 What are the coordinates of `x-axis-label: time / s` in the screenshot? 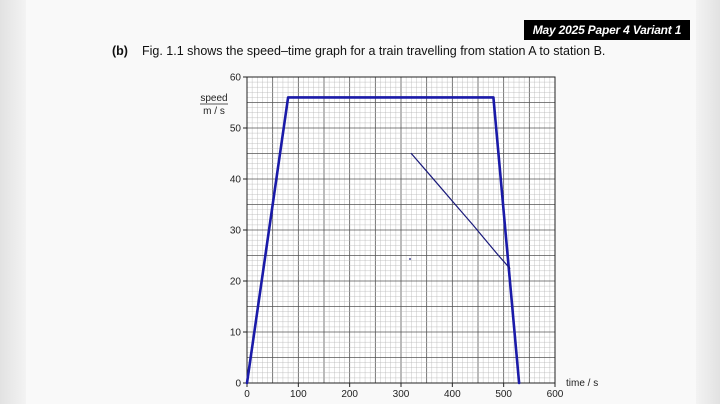 It's located at (582, 383).